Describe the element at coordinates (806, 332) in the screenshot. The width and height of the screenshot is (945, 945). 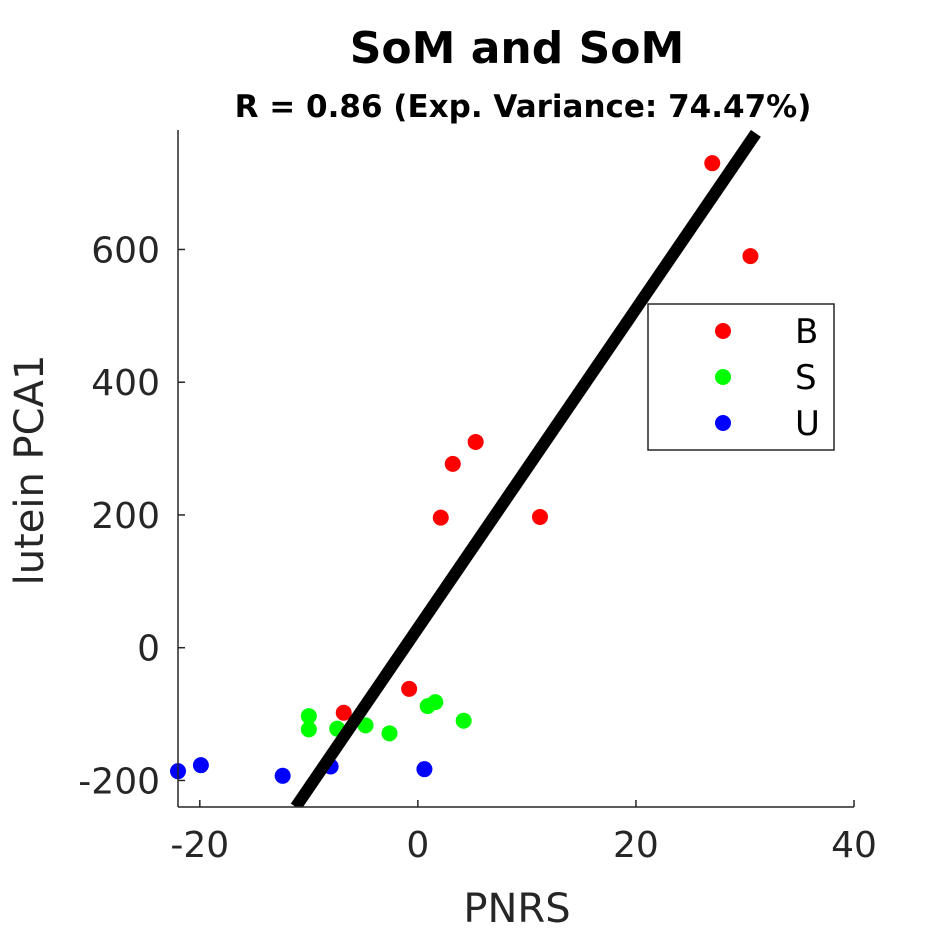
I see `legend-label-b: B` at that location.